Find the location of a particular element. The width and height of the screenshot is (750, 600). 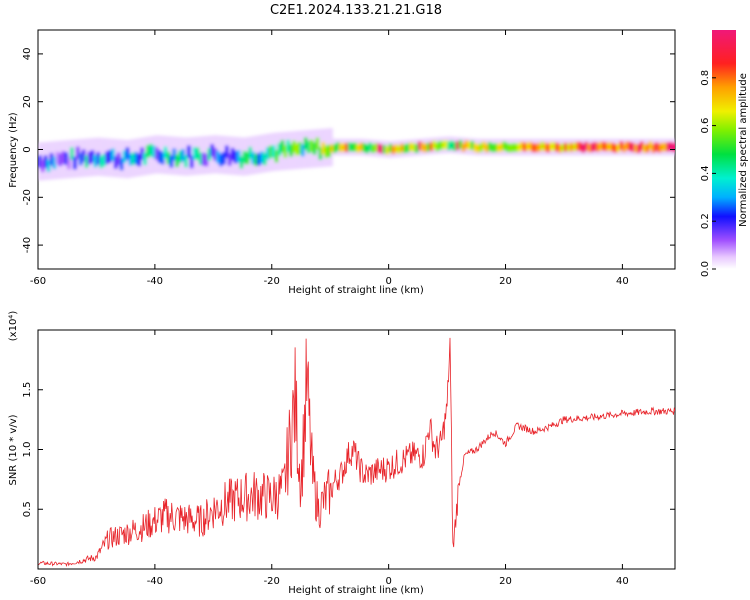

spectrogram-heatmap is located at coordinates (356, 154).